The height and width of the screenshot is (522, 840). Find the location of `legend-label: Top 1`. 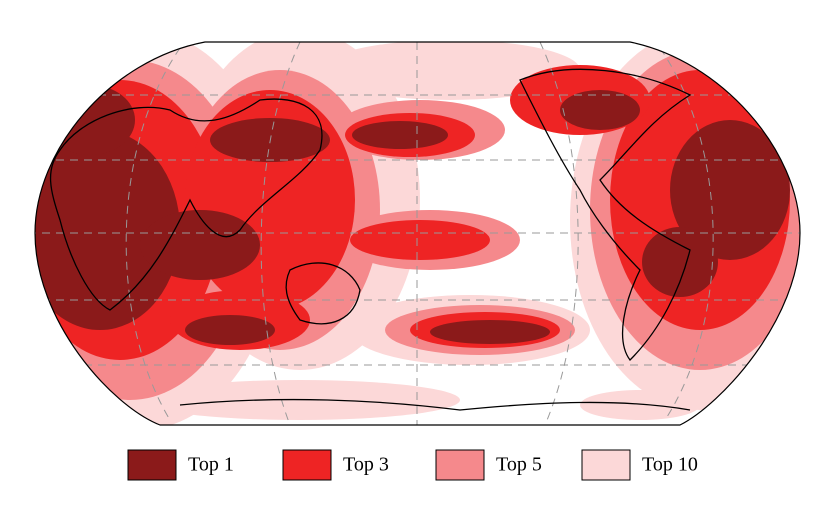

legend-label: Top 1 is located at coordinates (211, 465).